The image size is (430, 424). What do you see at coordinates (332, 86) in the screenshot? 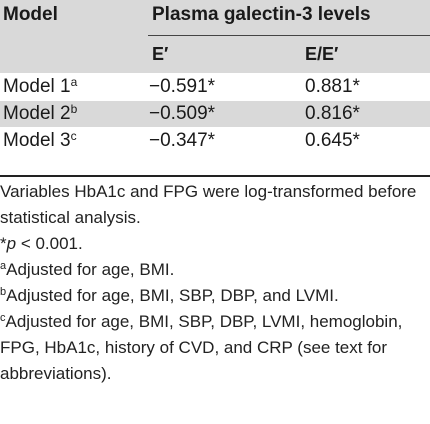
I see `e-over-e-prime-value: 0.881*` at bounding box center [332, 86].